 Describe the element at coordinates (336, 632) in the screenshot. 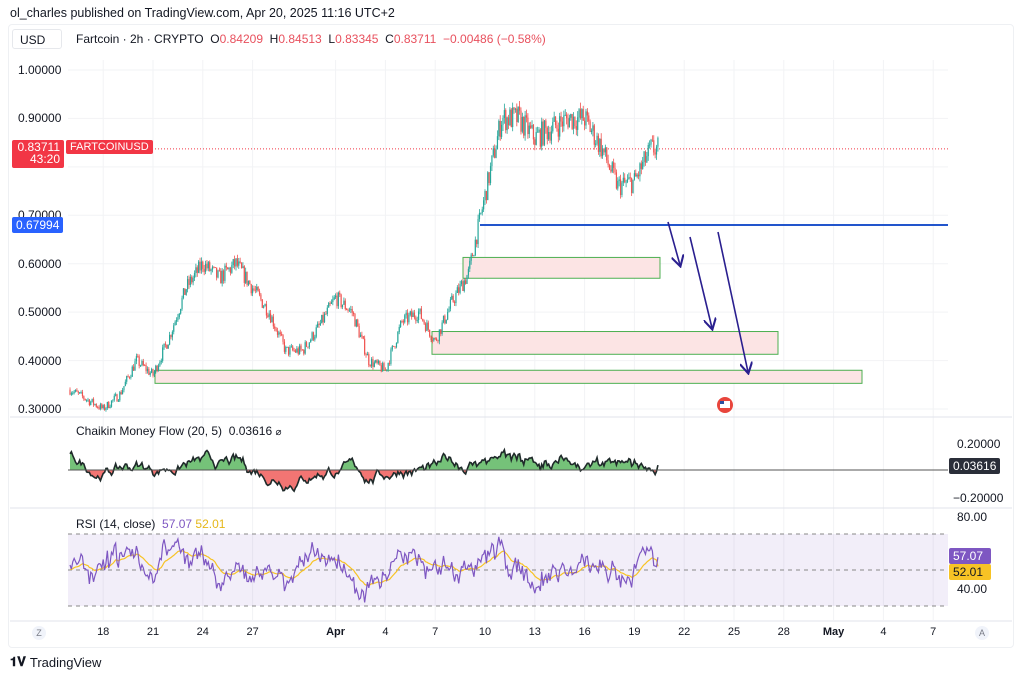

I see `time-axis-label: Apr` at that location.